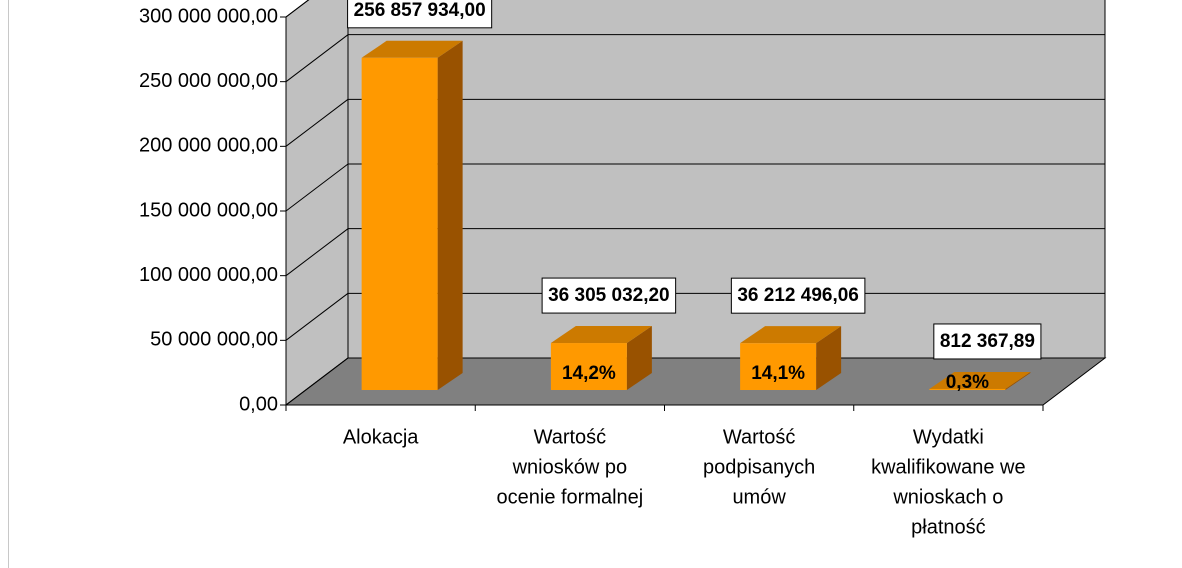 The image size is (1182, 568). I want to click on data-label: 36 212 496,06, so click(798, 295).